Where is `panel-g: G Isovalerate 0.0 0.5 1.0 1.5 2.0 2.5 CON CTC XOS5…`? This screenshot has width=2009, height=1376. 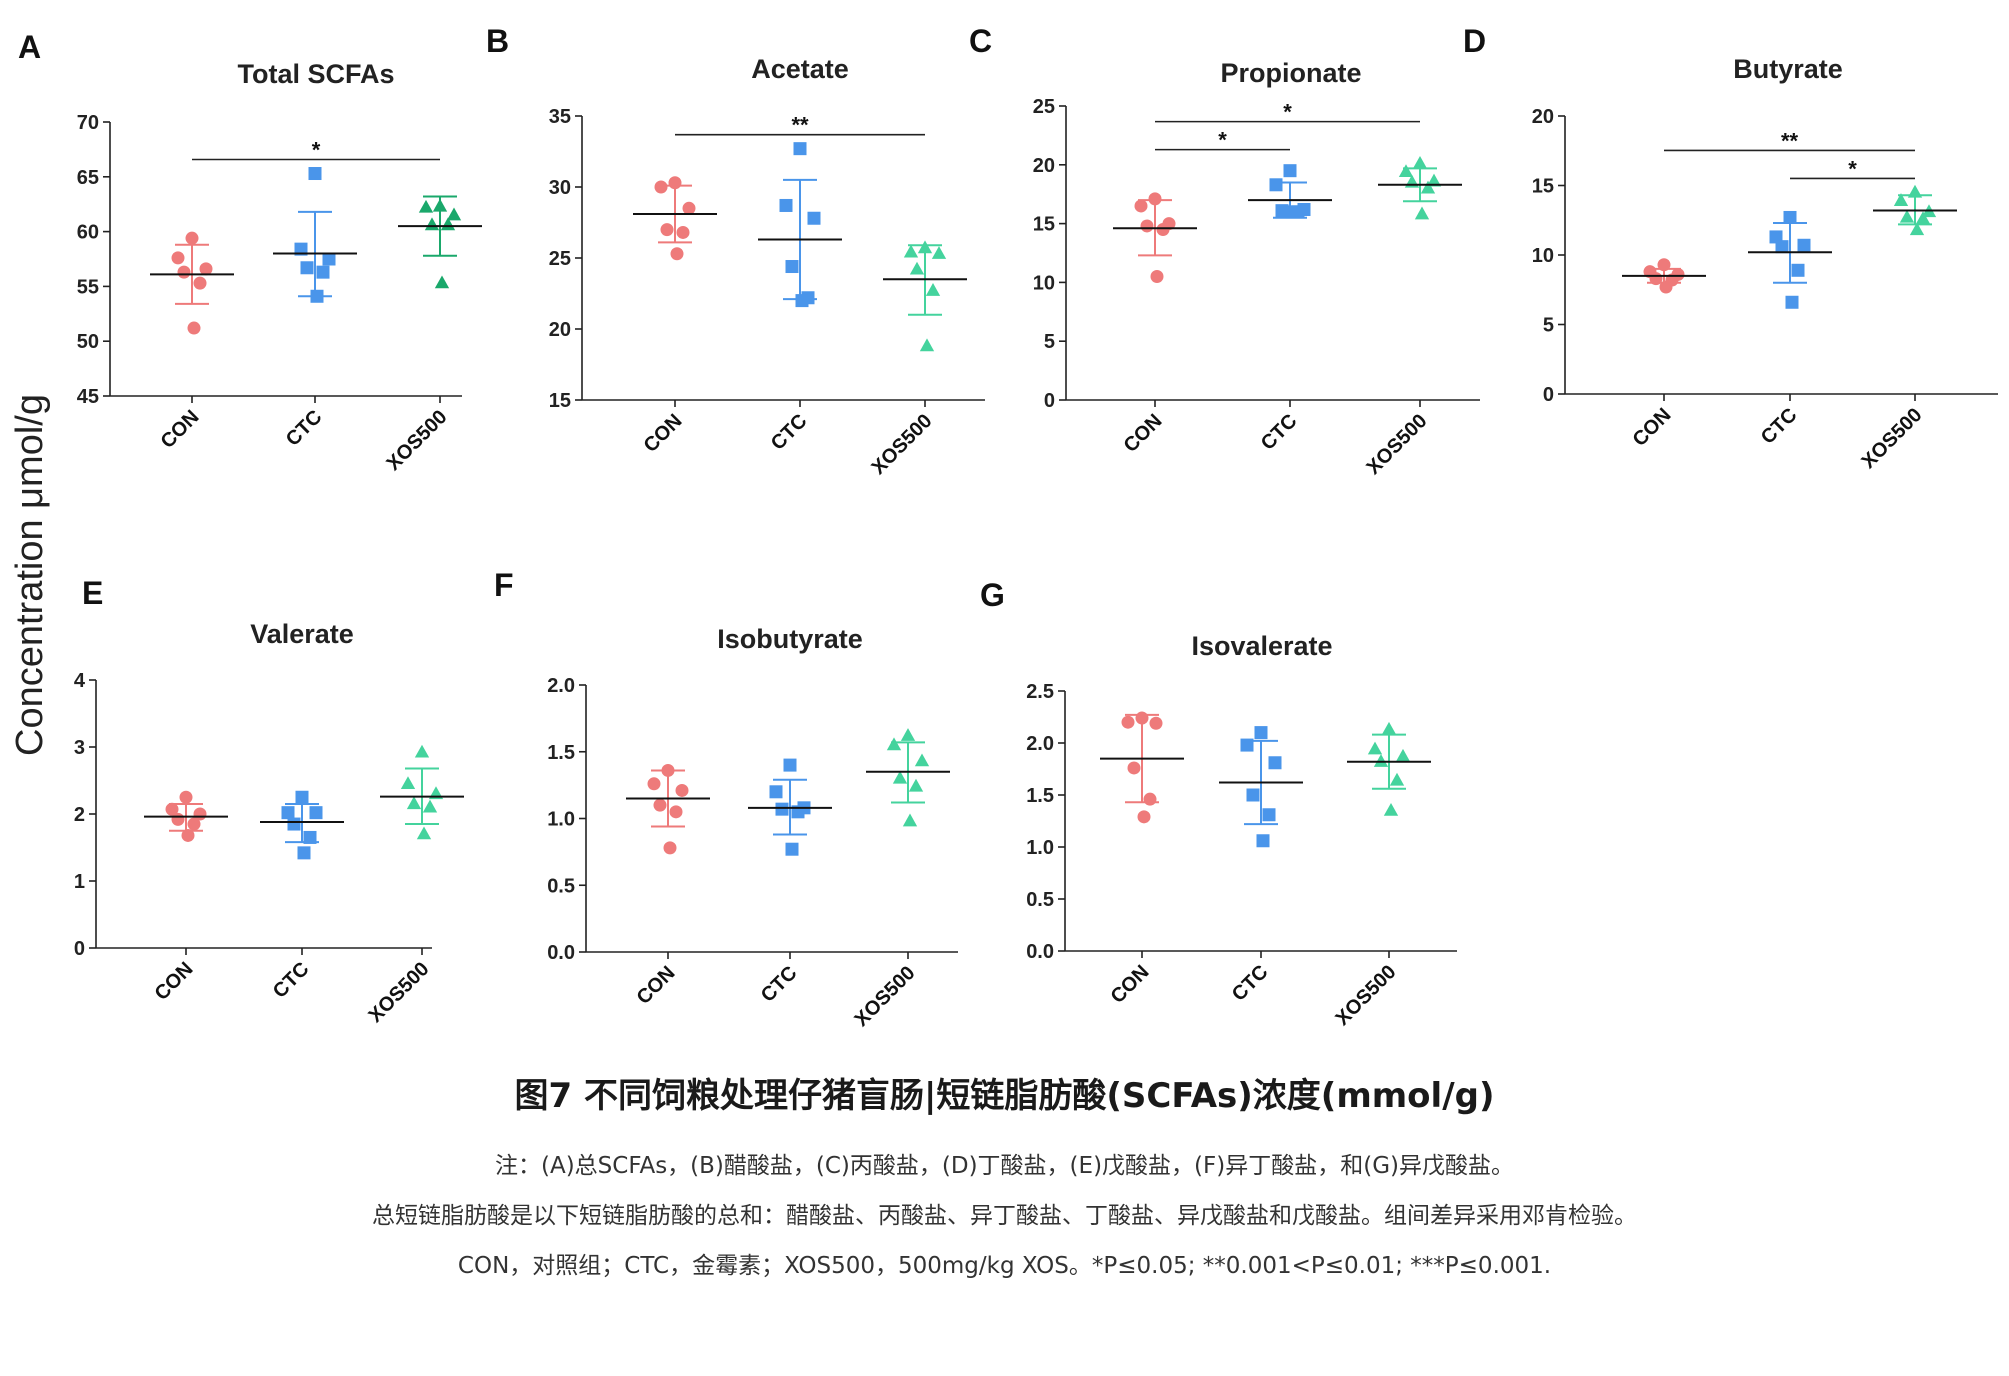 panel-g: G Isovalerate 0.0 0.5 1.0 1.5 2.0 2.5 CON CTC XOS5… is located at coordinates (1218, 803).